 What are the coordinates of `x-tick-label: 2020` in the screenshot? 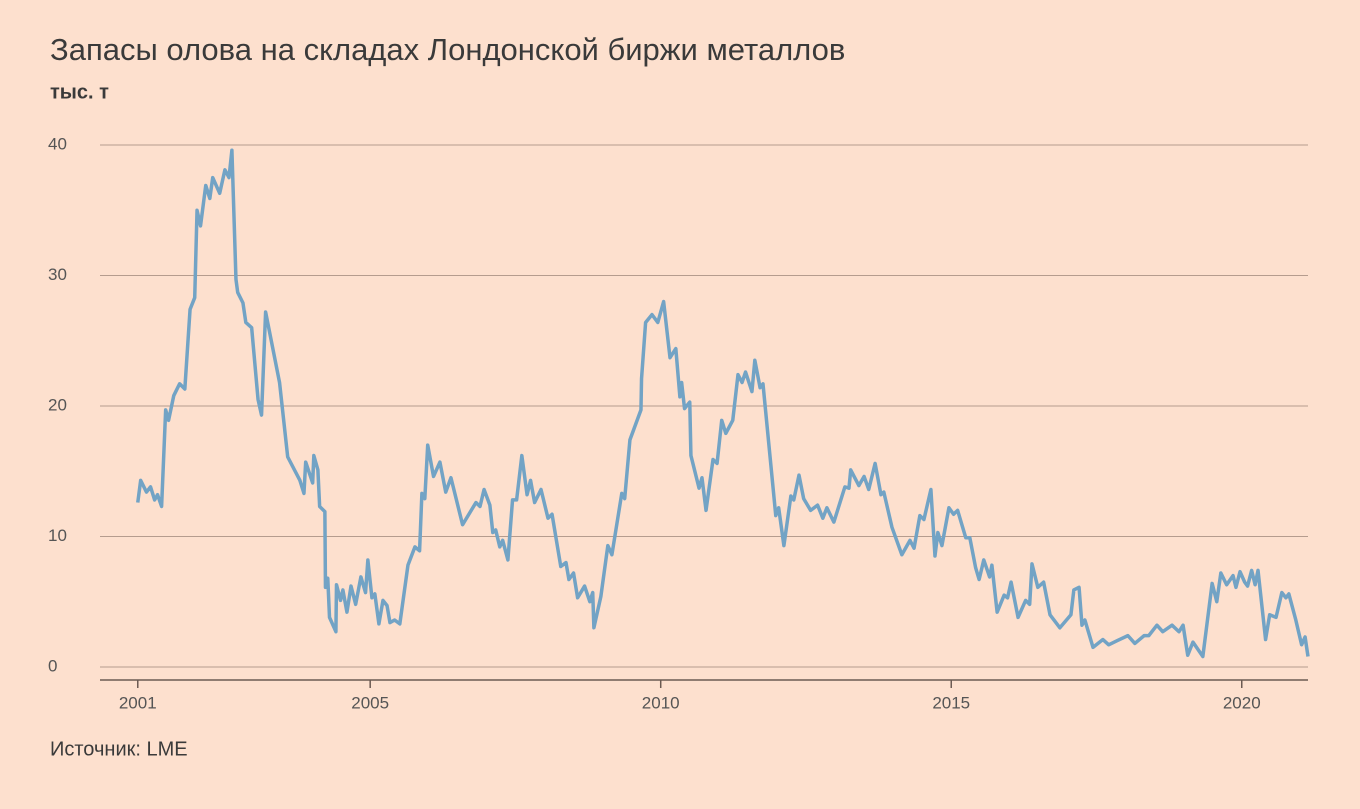 It's located at (1242, 702).